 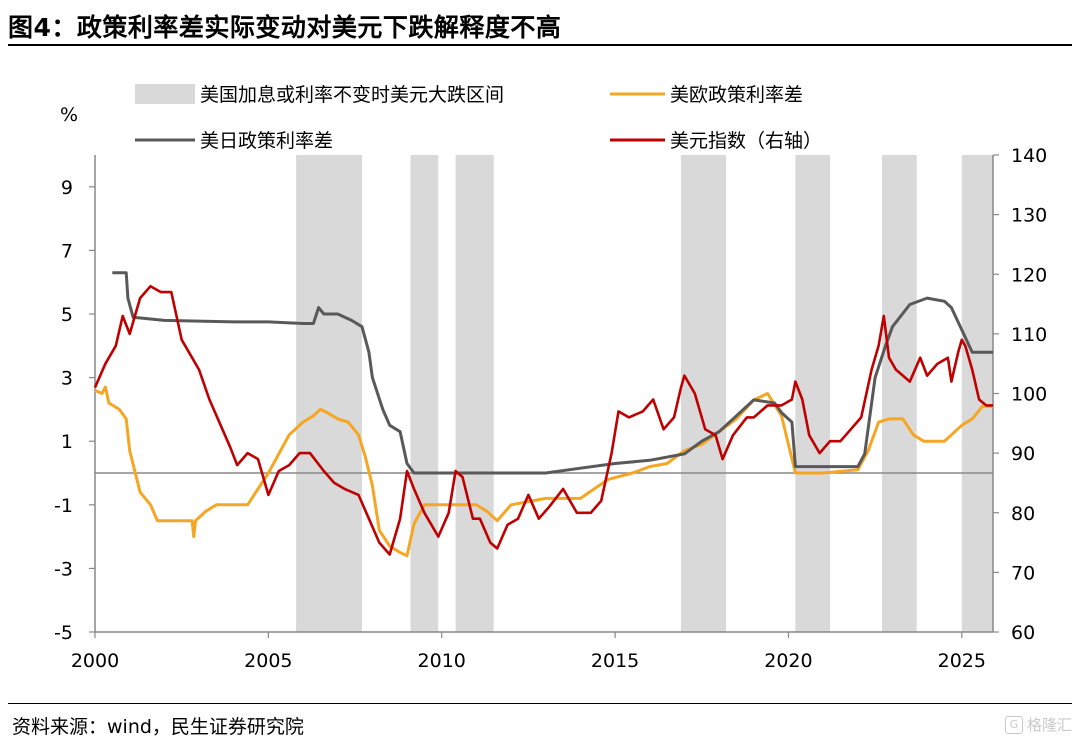 What do you see at coordinates (69, 115) in the screenshot?
I see `left-axis-unit: %` at bounding box center [69, 115].